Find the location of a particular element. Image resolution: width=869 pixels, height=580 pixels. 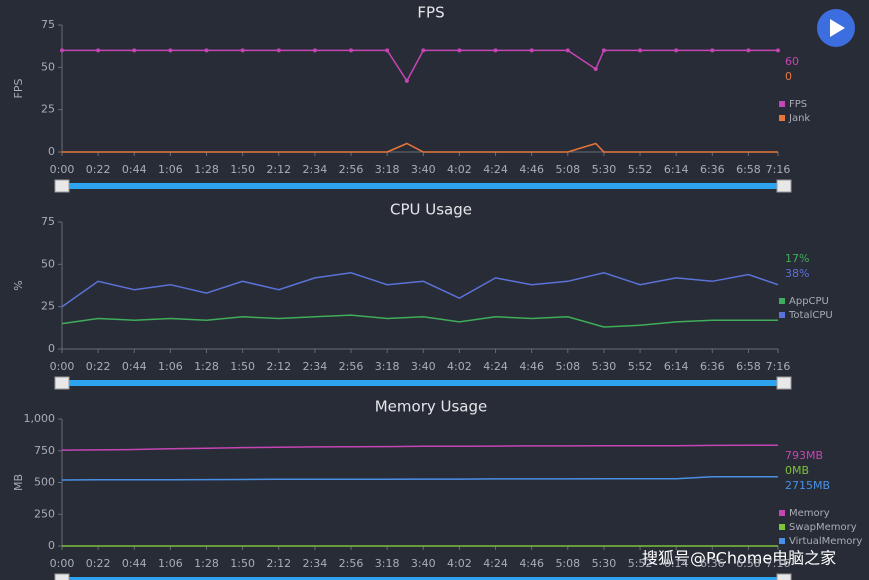

y-tick-label: 750 is located at coordinates (44, 450).